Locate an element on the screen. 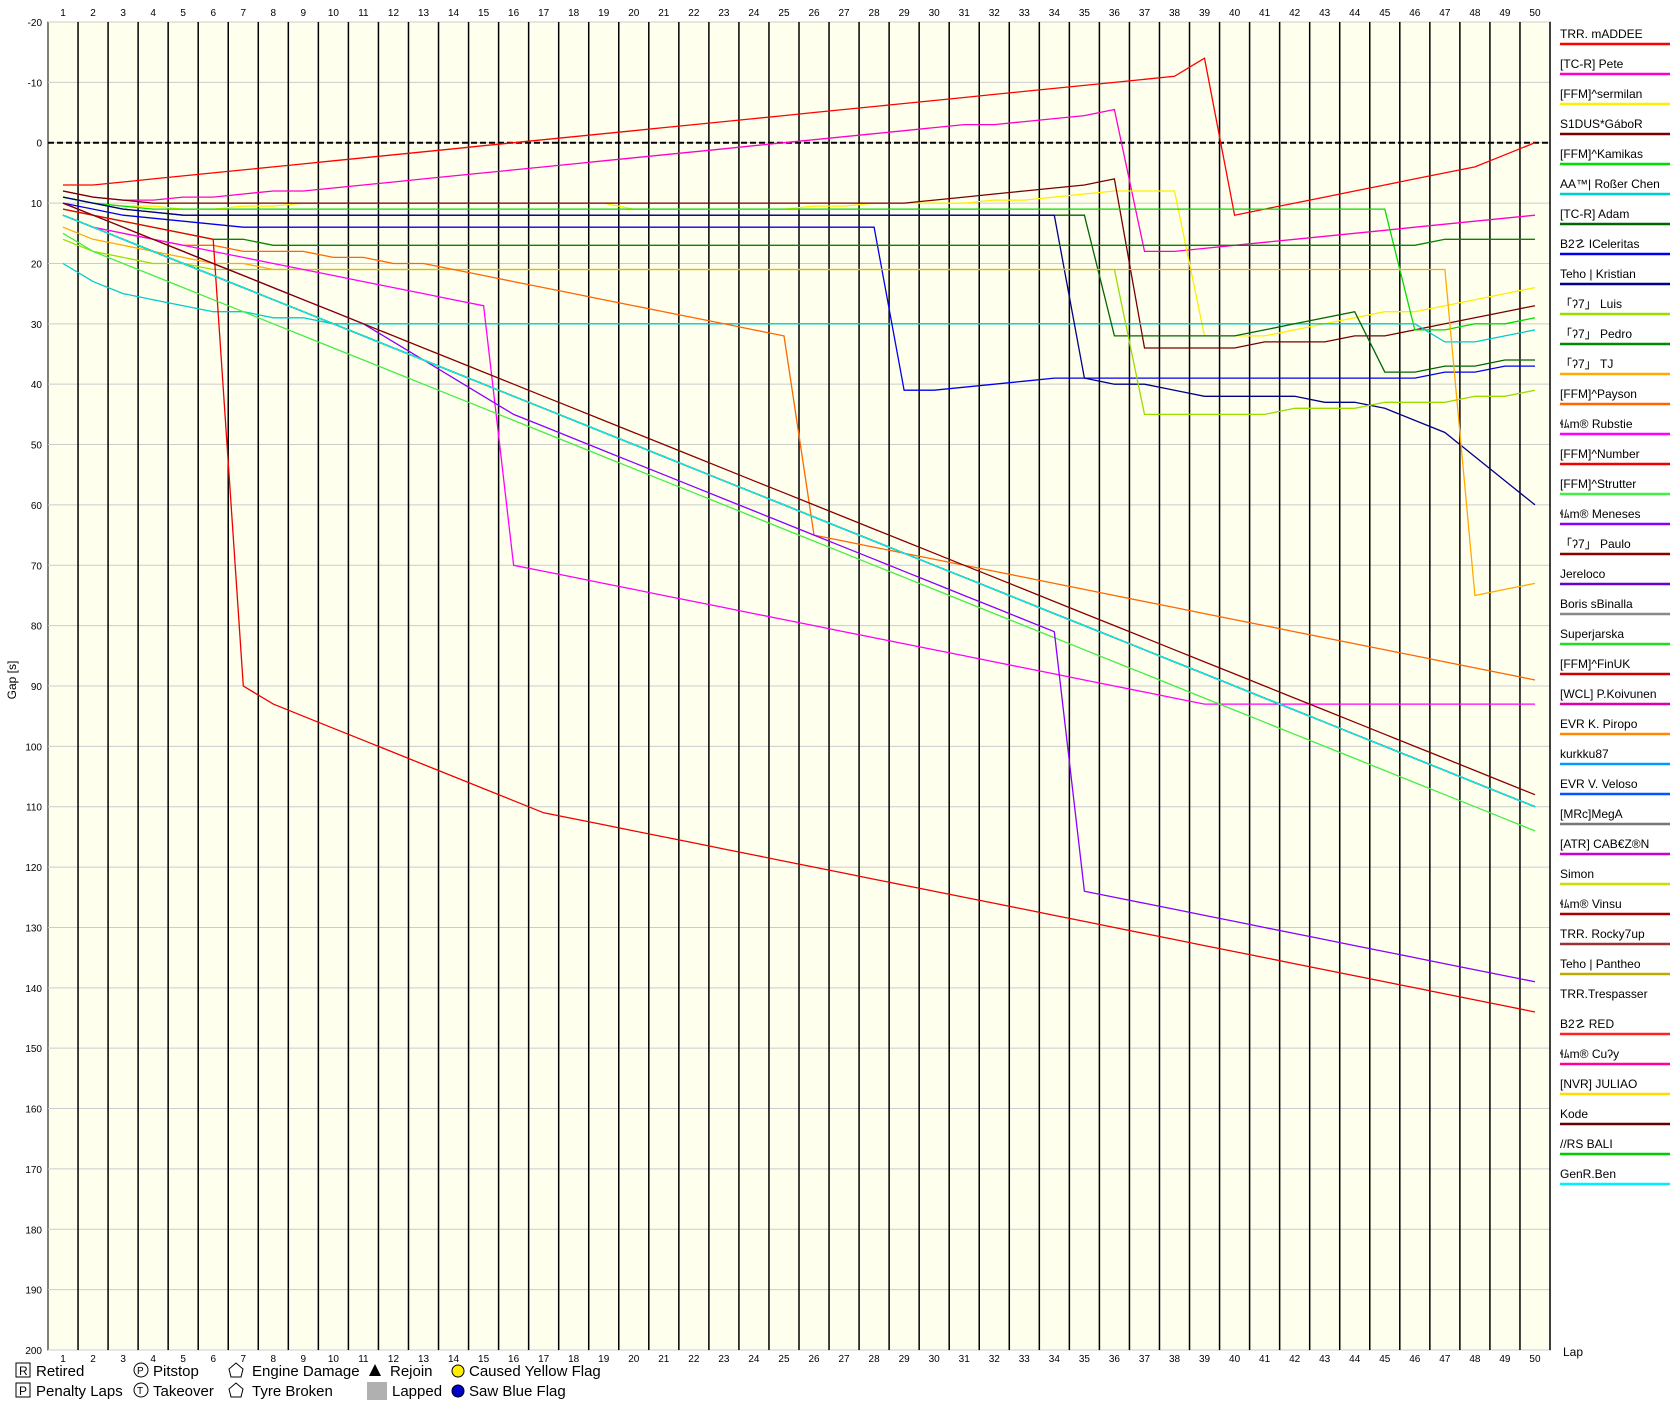 The height and width of the screenshot is (1406, 1677). x-tick-label-top: 18 is located at coordinates (574, 13).